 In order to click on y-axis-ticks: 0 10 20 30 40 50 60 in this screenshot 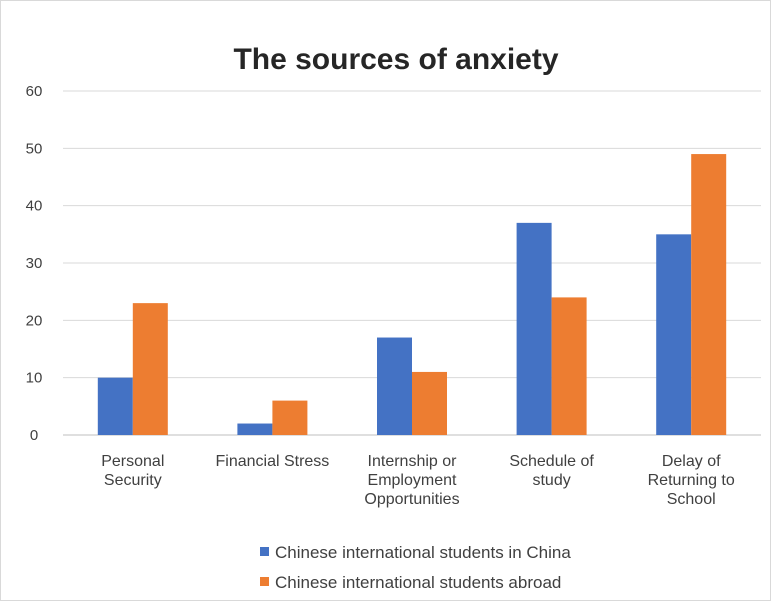, I will do `click(34, 263)`.